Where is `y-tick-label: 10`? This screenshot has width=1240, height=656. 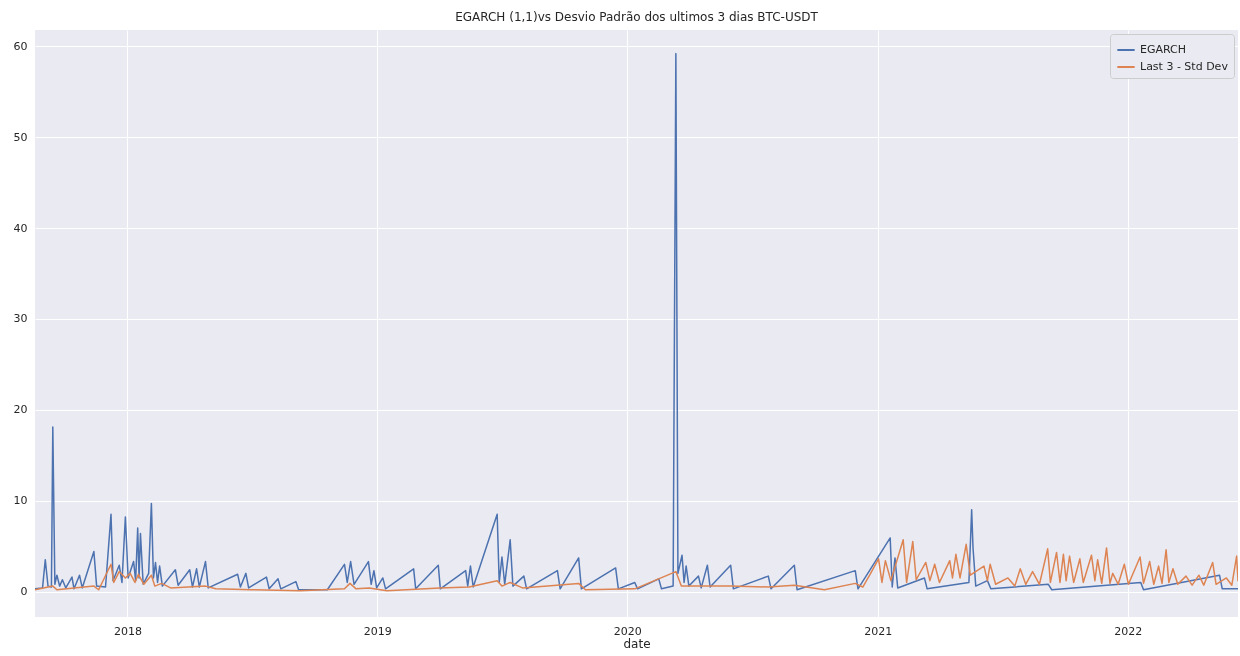
y-tick-label: 10 is located at coordinates (20, 501).